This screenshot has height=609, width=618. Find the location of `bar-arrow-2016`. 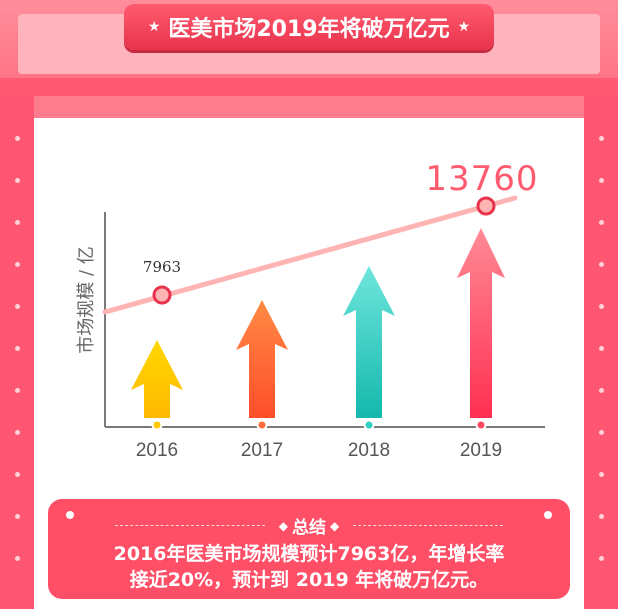

bar-arrow-2016 is located at coordinates (157, 379).